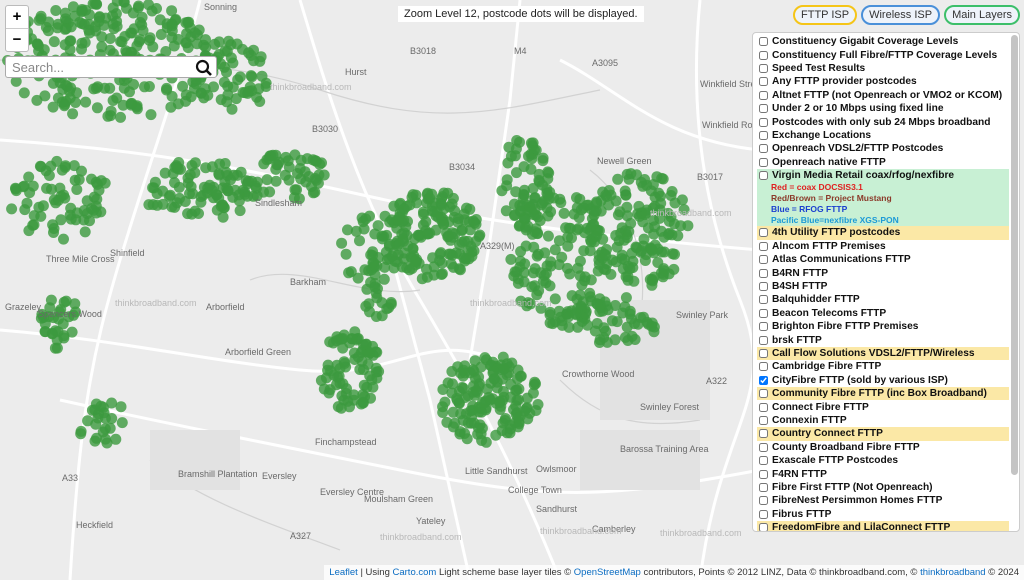  Describe the element at coordinates (953, 572) in the screenshot. I see `attribution-link: thinkbroadband` at that location.